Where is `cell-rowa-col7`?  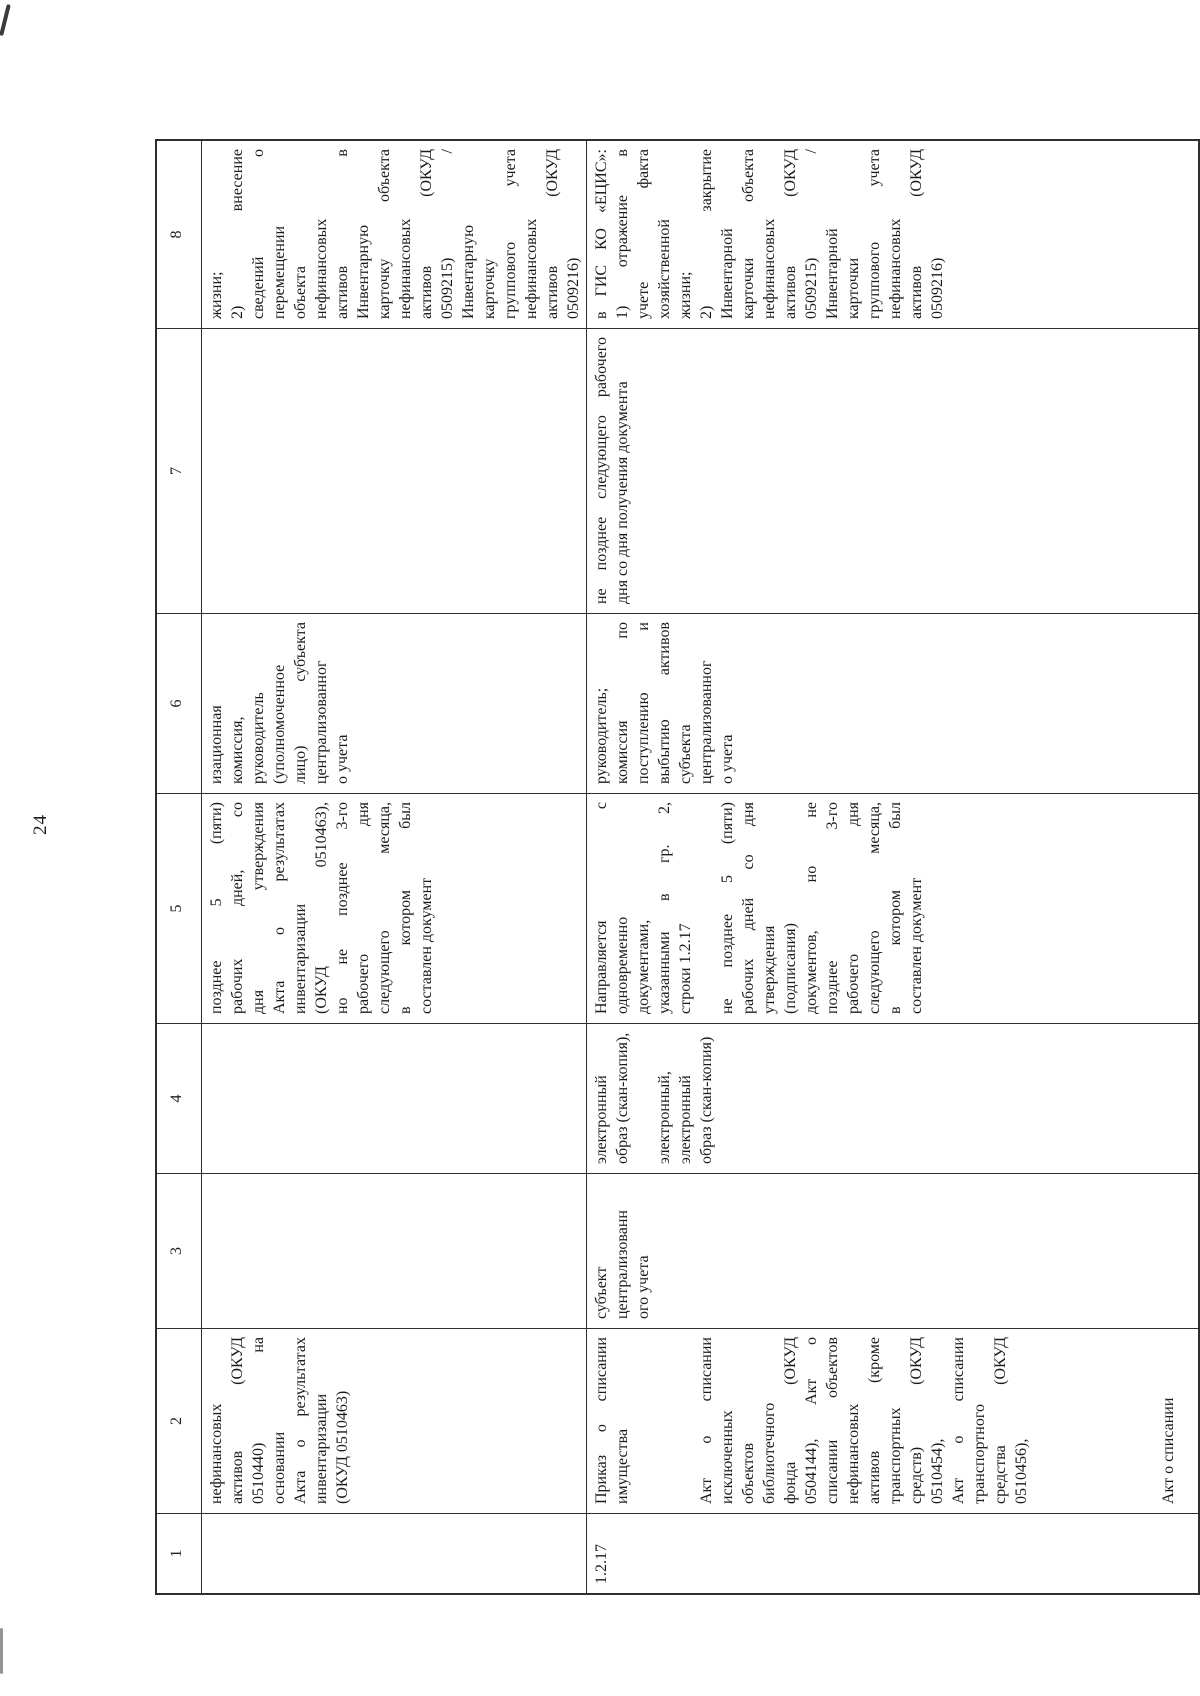
cell-rowa-col7 is located at coordinates (394, 470).